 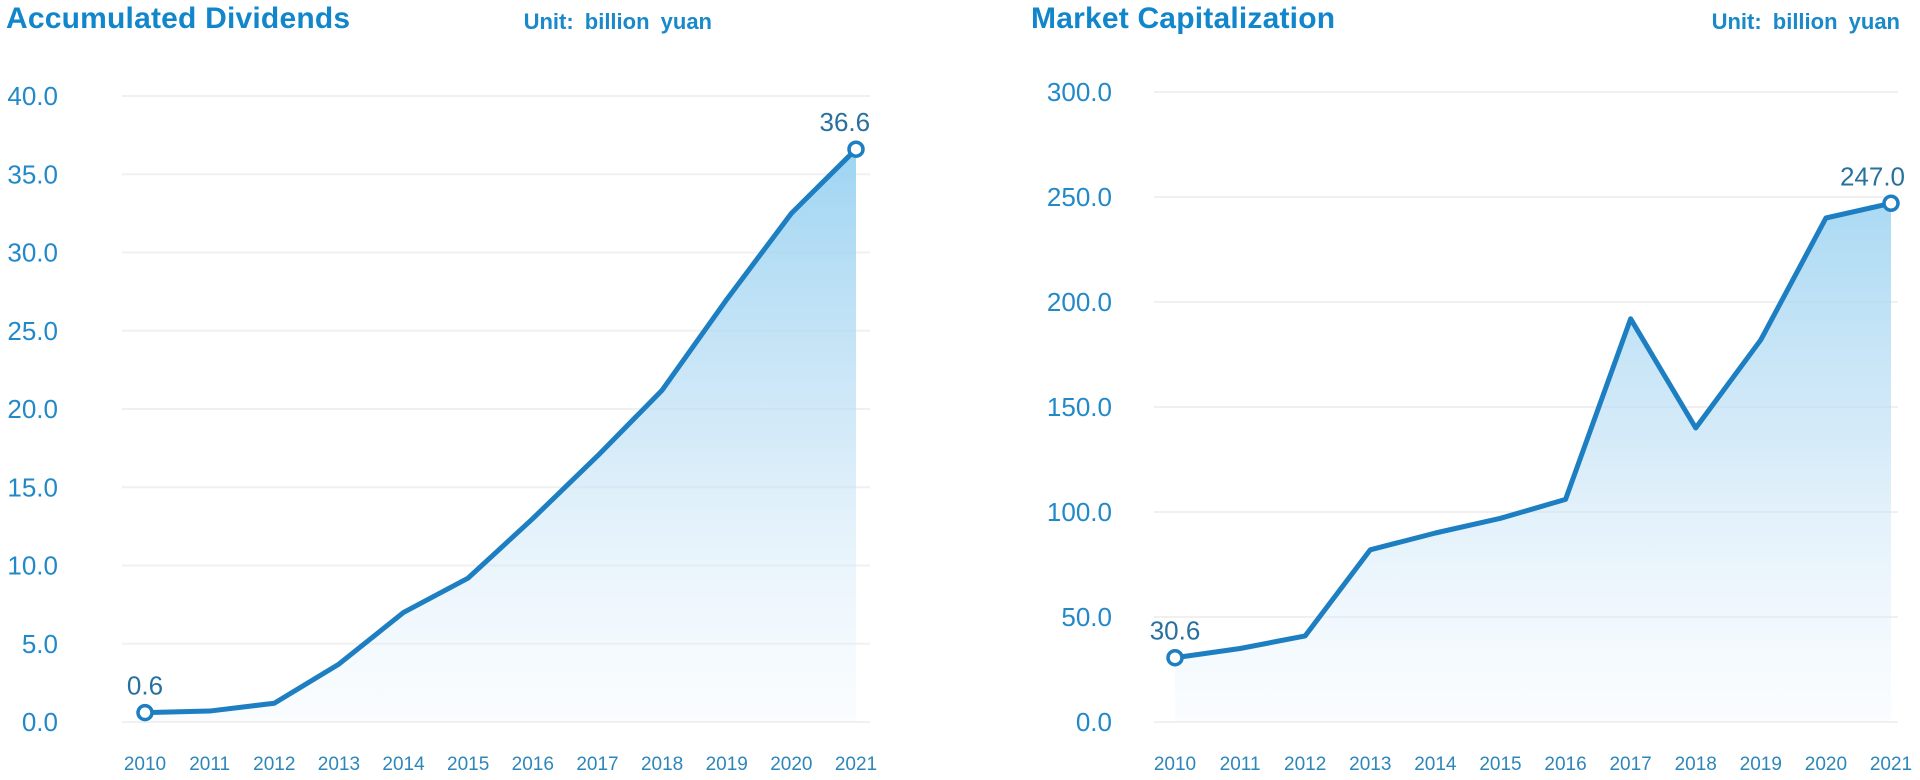 I want to click on y-axis-label: 40.0, so click(x=32, y=96).